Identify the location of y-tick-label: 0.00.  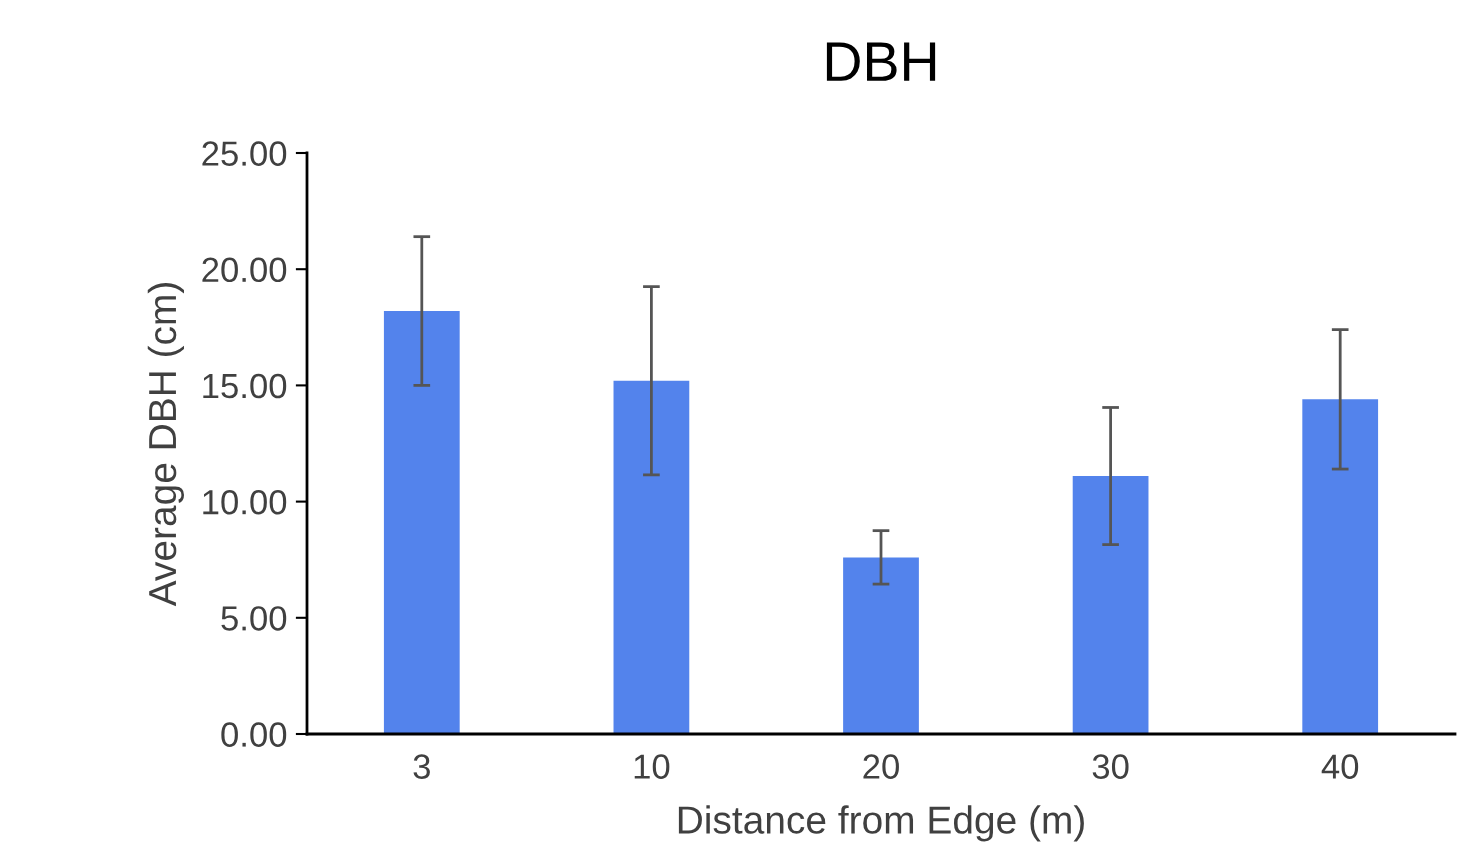
(254, 734).